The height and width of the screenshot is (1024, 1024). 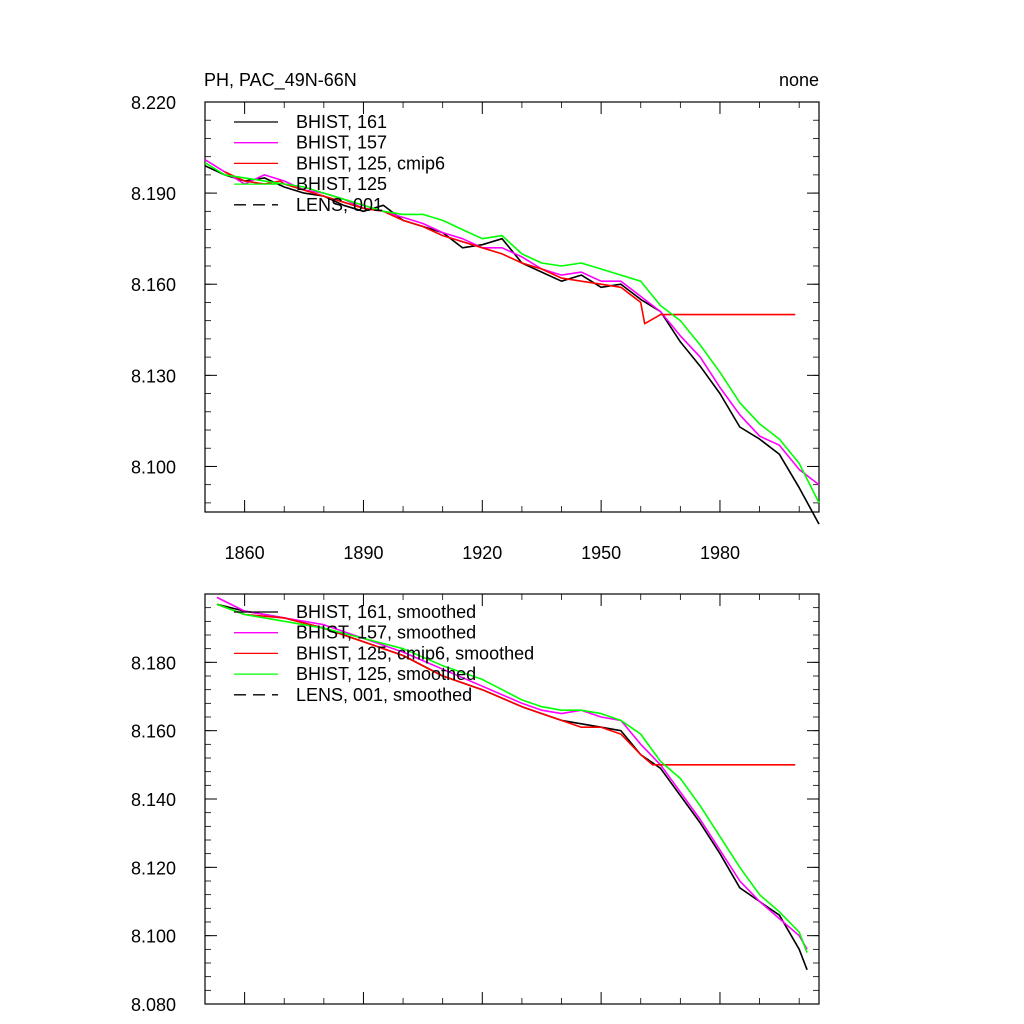 I want to click on top-x-tick-label: 1860, so click(x=245, y=553).